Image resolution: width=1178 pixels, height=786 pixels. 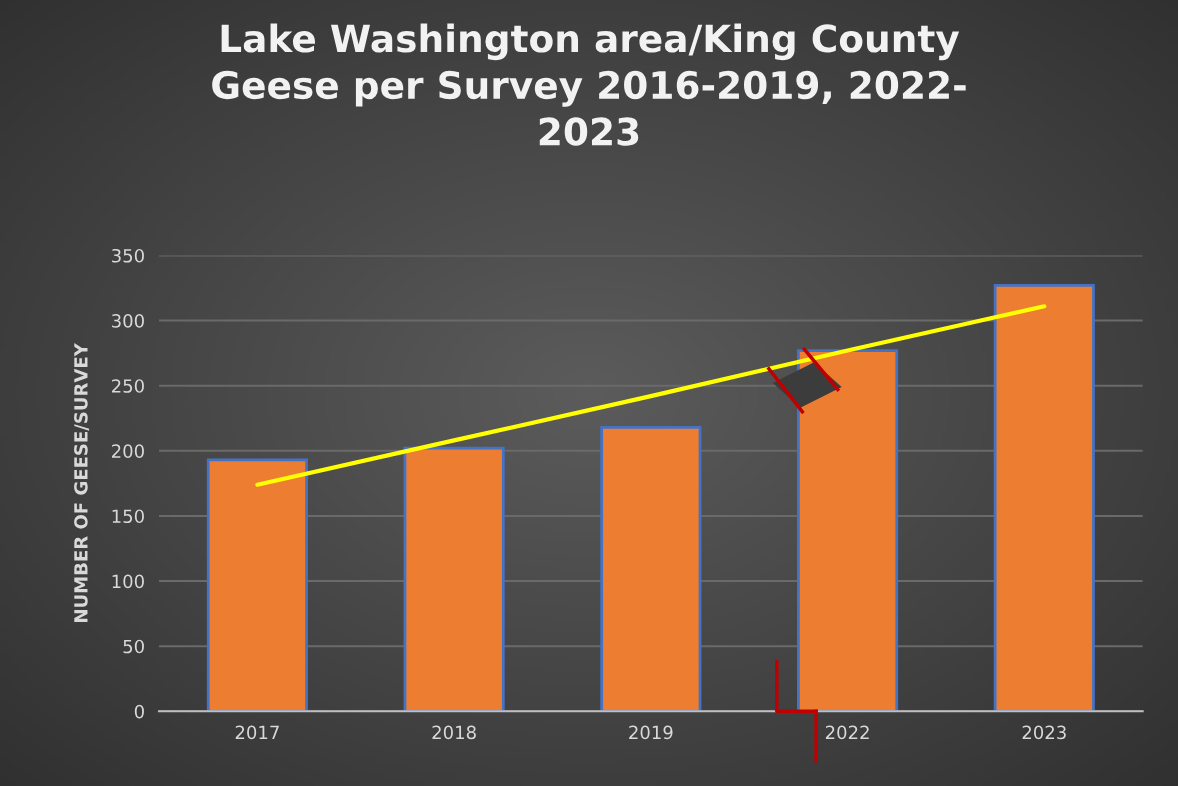 I want to click on y-axis-title: NUMBER OF GEESE/SURVEY, so click(x=82, y=482).